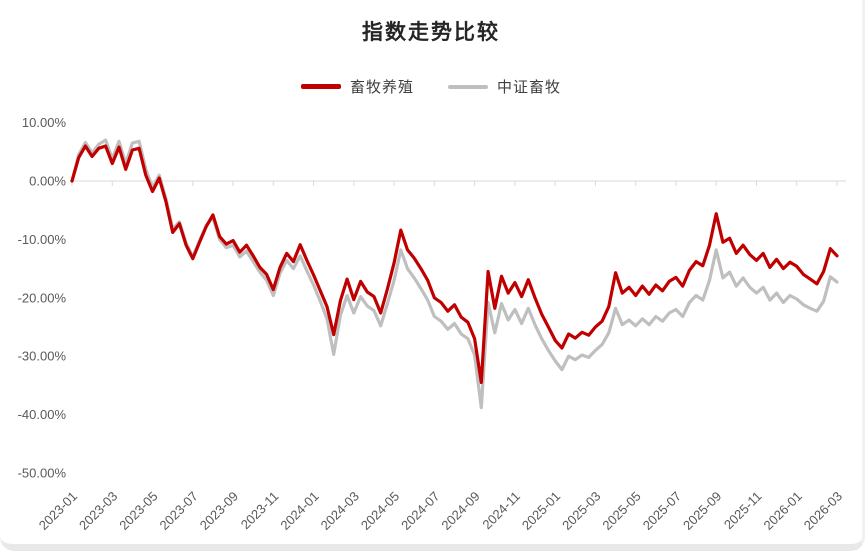 Image resolution: width=865 pixels, height=551 pixels. I want to click on x-axis-tick-label: 2025-05, so click(621, 511).